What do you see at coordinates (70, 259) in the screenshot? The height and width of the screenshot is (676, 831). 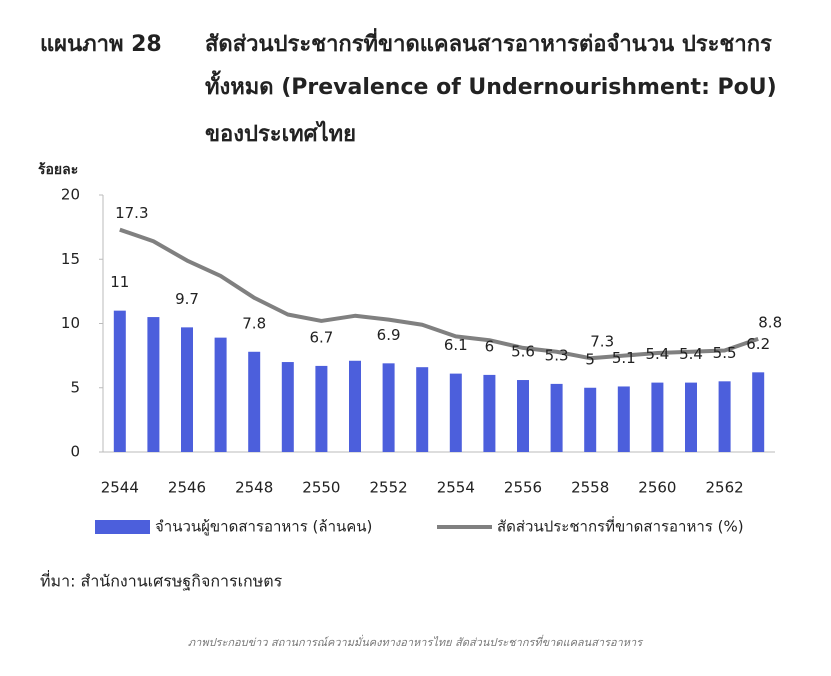 I see `y-tick-label: 15` at bounding box center [70, 259].